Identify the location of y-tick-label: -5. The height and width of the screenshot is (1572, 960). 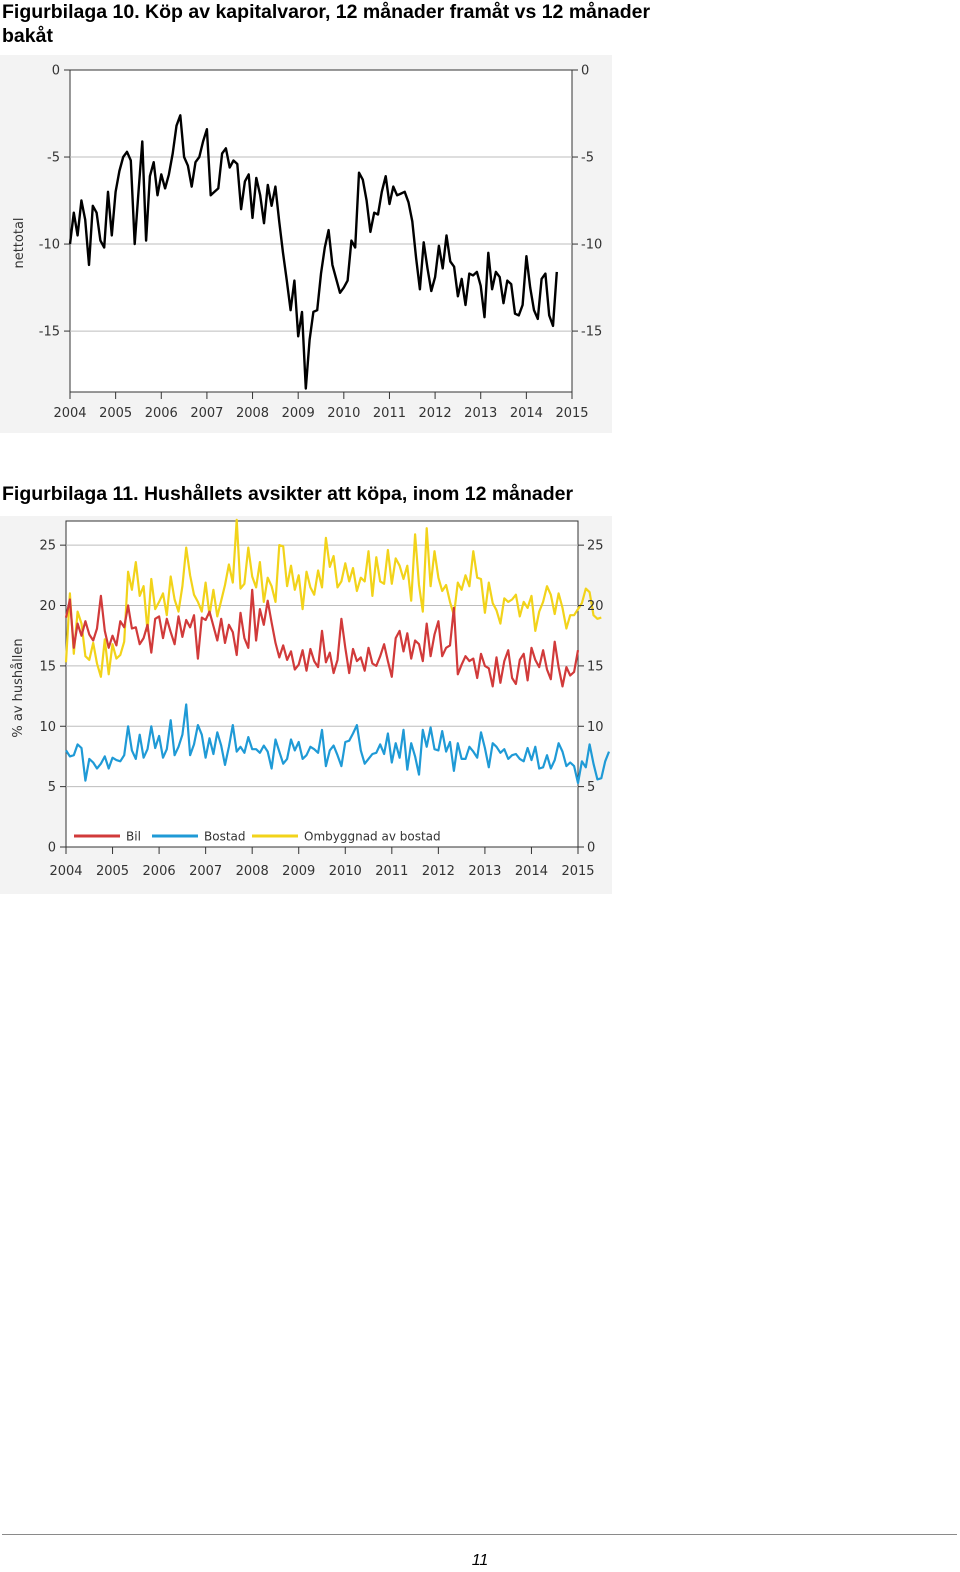
(53, 158).